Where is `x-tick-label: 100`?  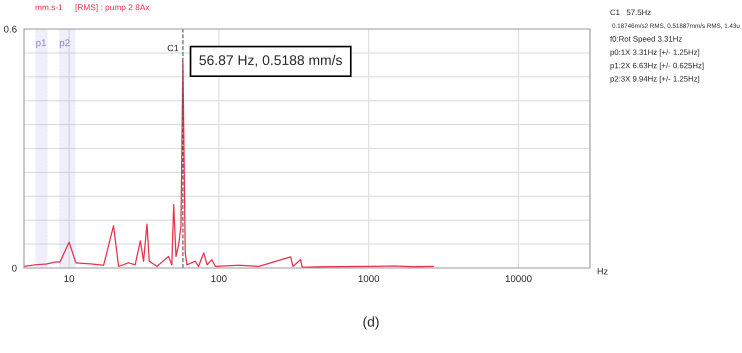
x-tick-label: 100 is located at coordinates (219, 278).